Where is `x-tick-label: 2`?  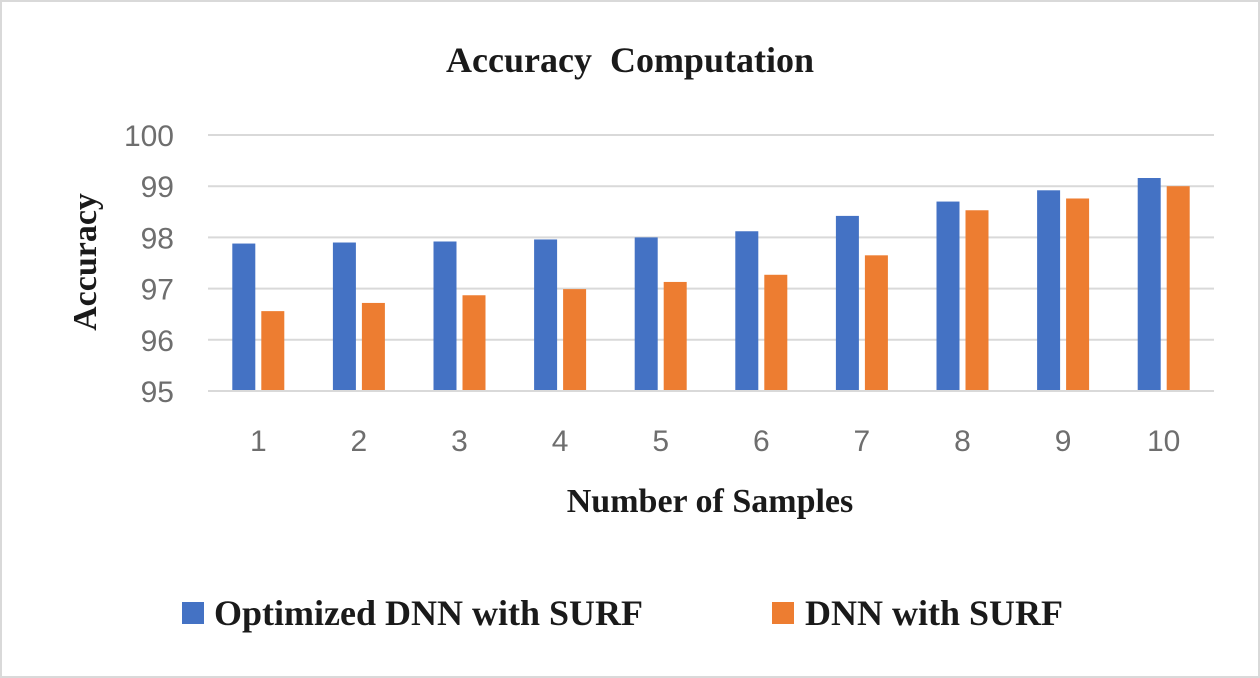 x-tick-label: 2 is located at coordinates (359, 441).